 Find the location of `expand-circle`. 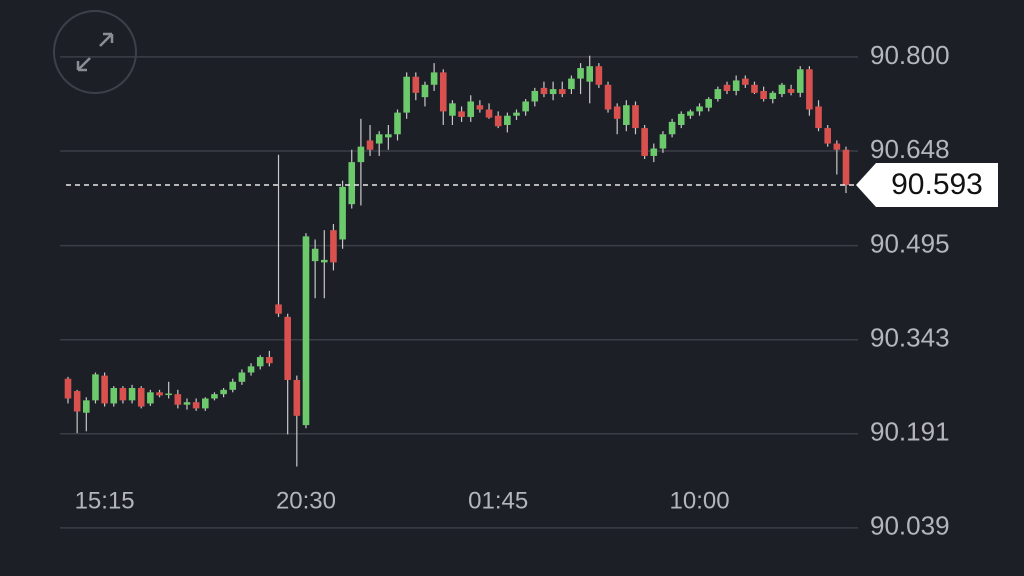

expand-circle is located at coordinates (95, 52).